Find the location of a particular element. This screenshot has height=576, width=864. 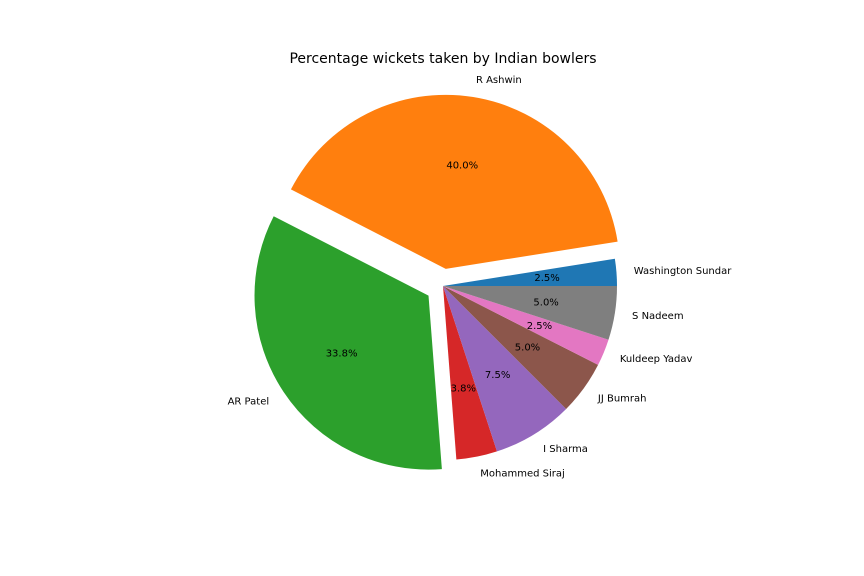

slice-label-i-sharma: I Sharma is located at coordinates (565, 449).